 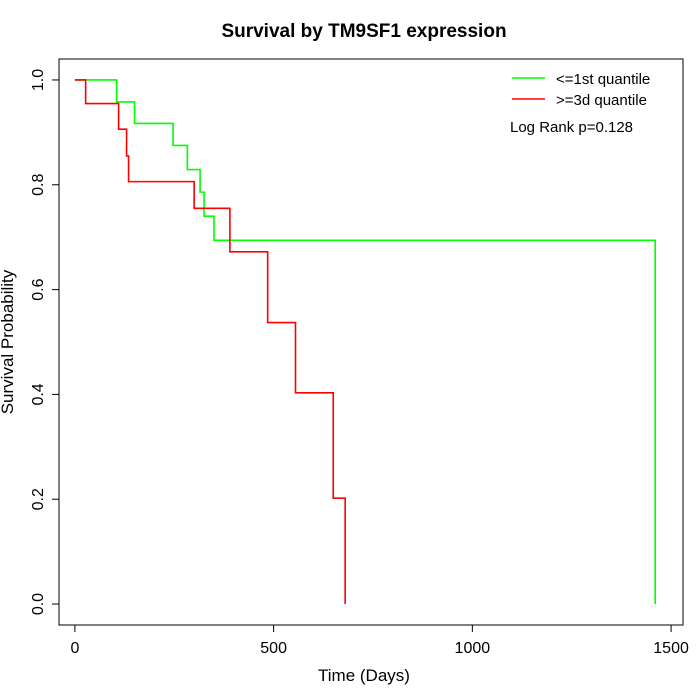 I want to click on x-tick-label: 0, so click(x=74, y=648).